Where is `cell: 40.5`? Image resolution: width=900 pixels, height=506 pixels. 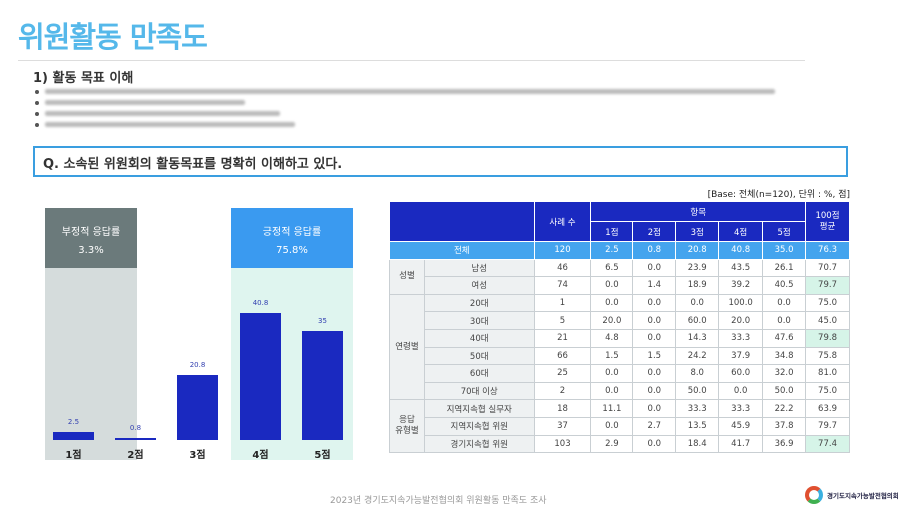 cell: 40.5 is located at coordinates (784, 285).